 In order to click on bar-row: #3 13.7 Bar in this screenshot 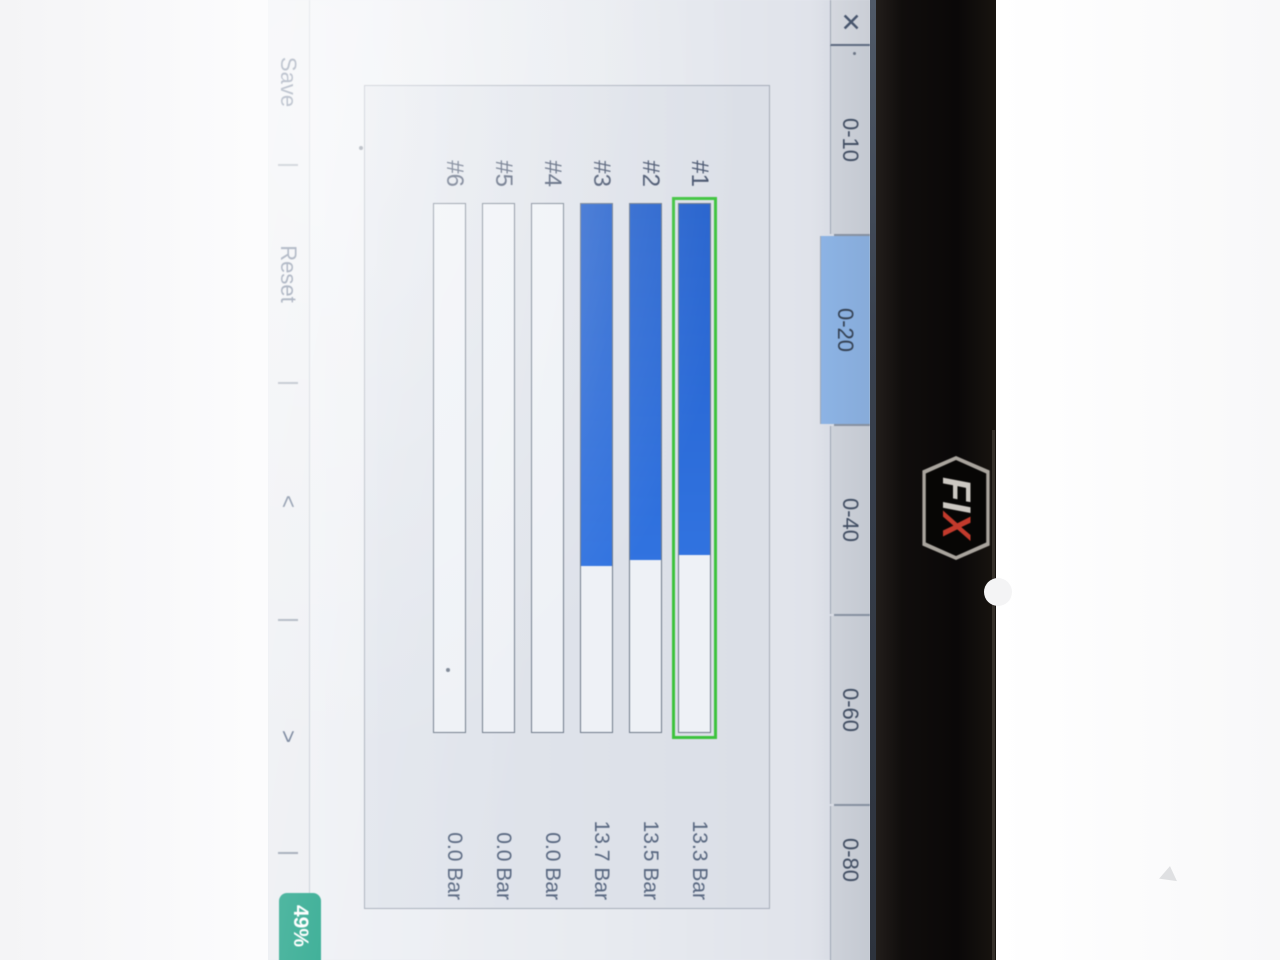, I will do `click(596, 497)`.